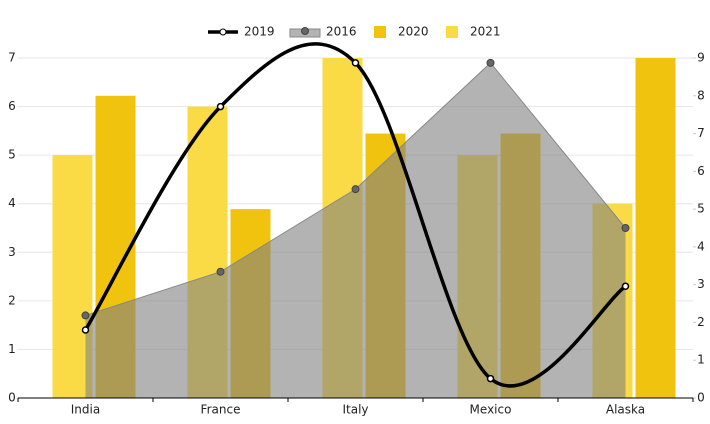  Describe the element at coordinates (12, 300) in the screenshot. I see `y-tick-label: 2` at that location.